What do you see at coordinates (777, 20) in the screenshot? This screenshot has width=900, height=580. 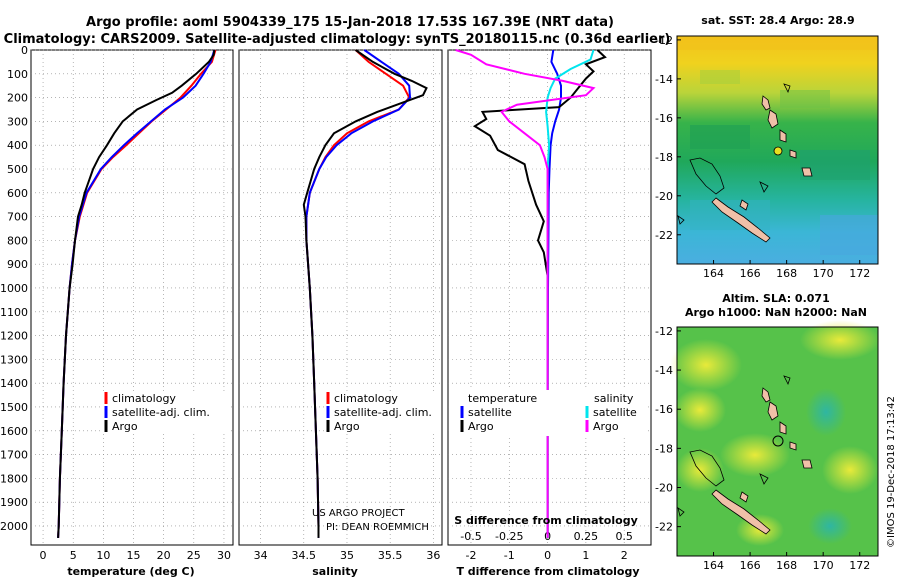 I see `sst-map-title: sat. SST: 28.4 Argo: 28.9` at bounding box center [777, 20].